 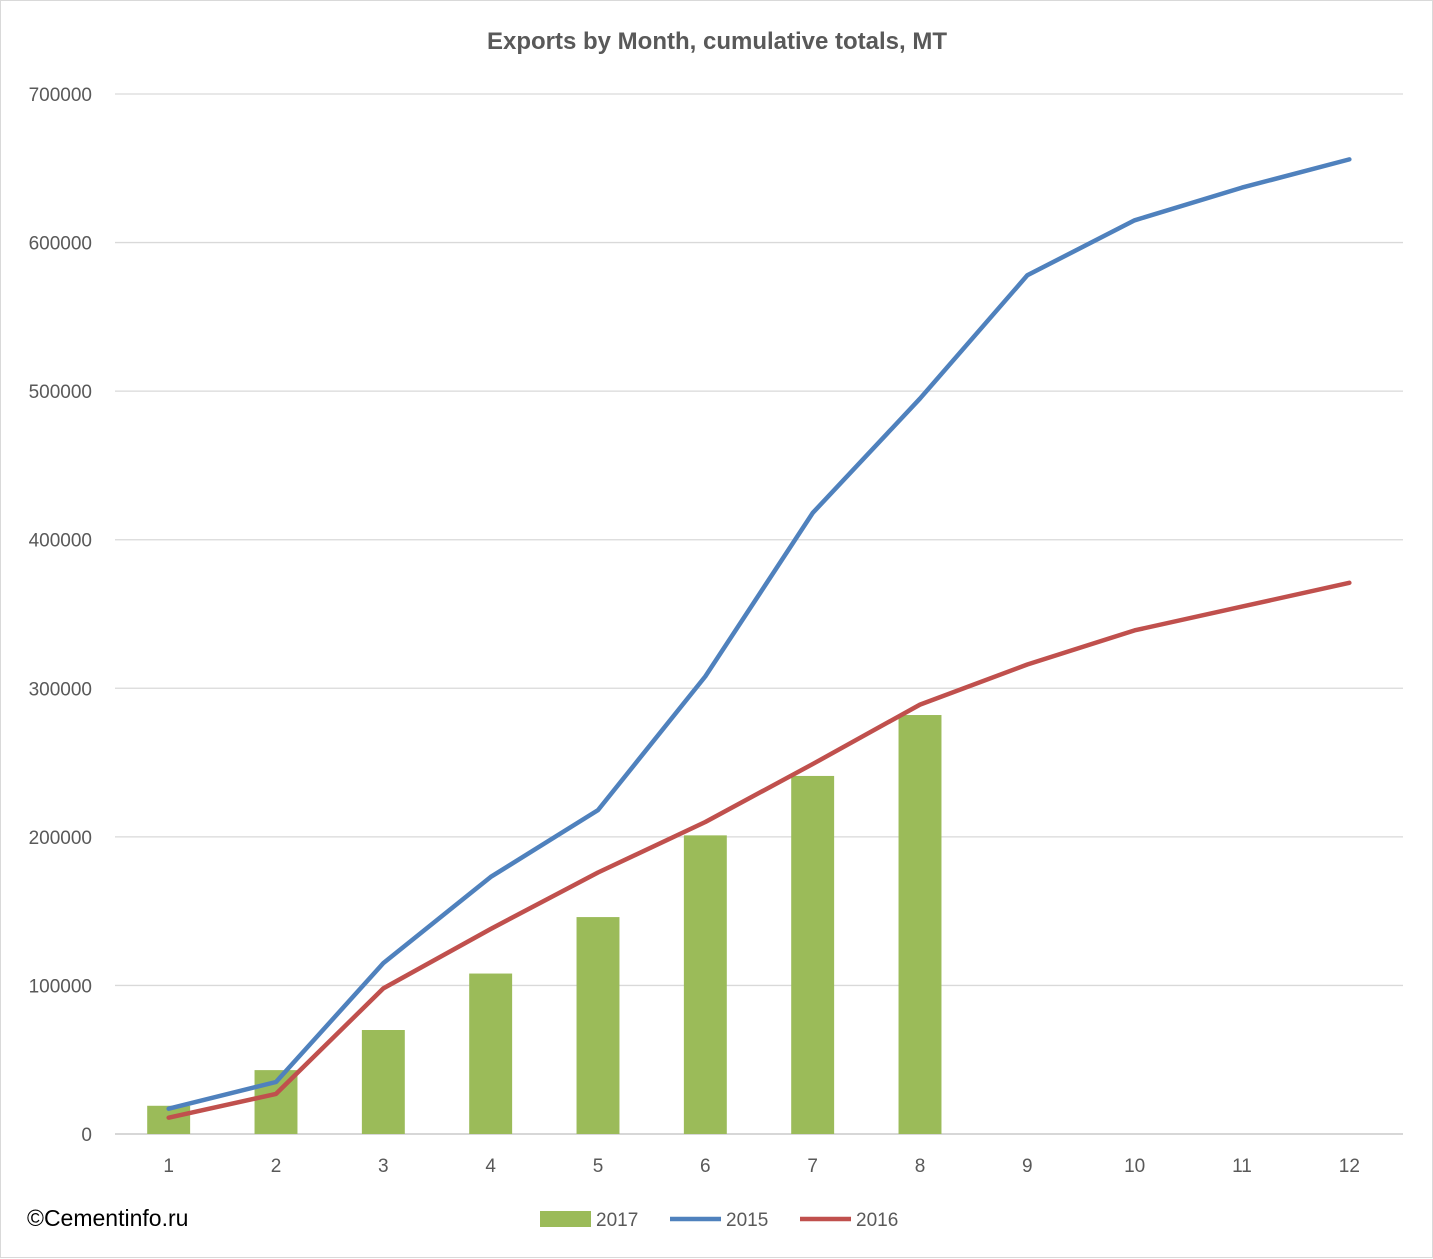 What do you see at coordinates (60, 986) in the screenshot?
I see `y-tick-label: 100000` at bounding box center [60, 986].